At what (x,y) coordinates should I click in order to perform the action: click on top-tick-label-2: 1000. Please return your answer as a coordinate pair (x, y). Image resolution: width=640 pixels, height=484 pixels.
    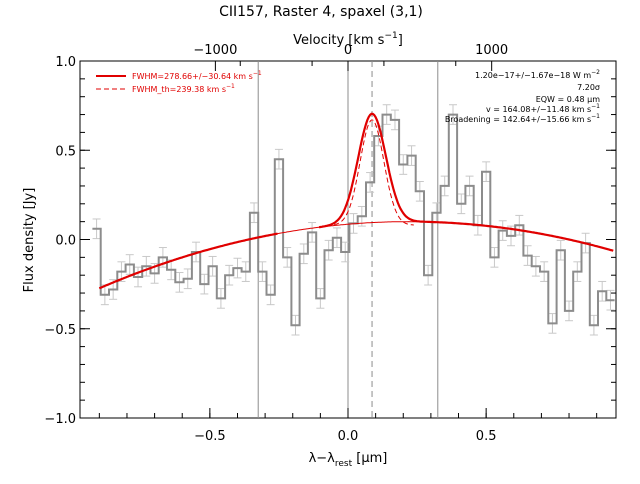
    Looking at the image, I should click on (491, 50).